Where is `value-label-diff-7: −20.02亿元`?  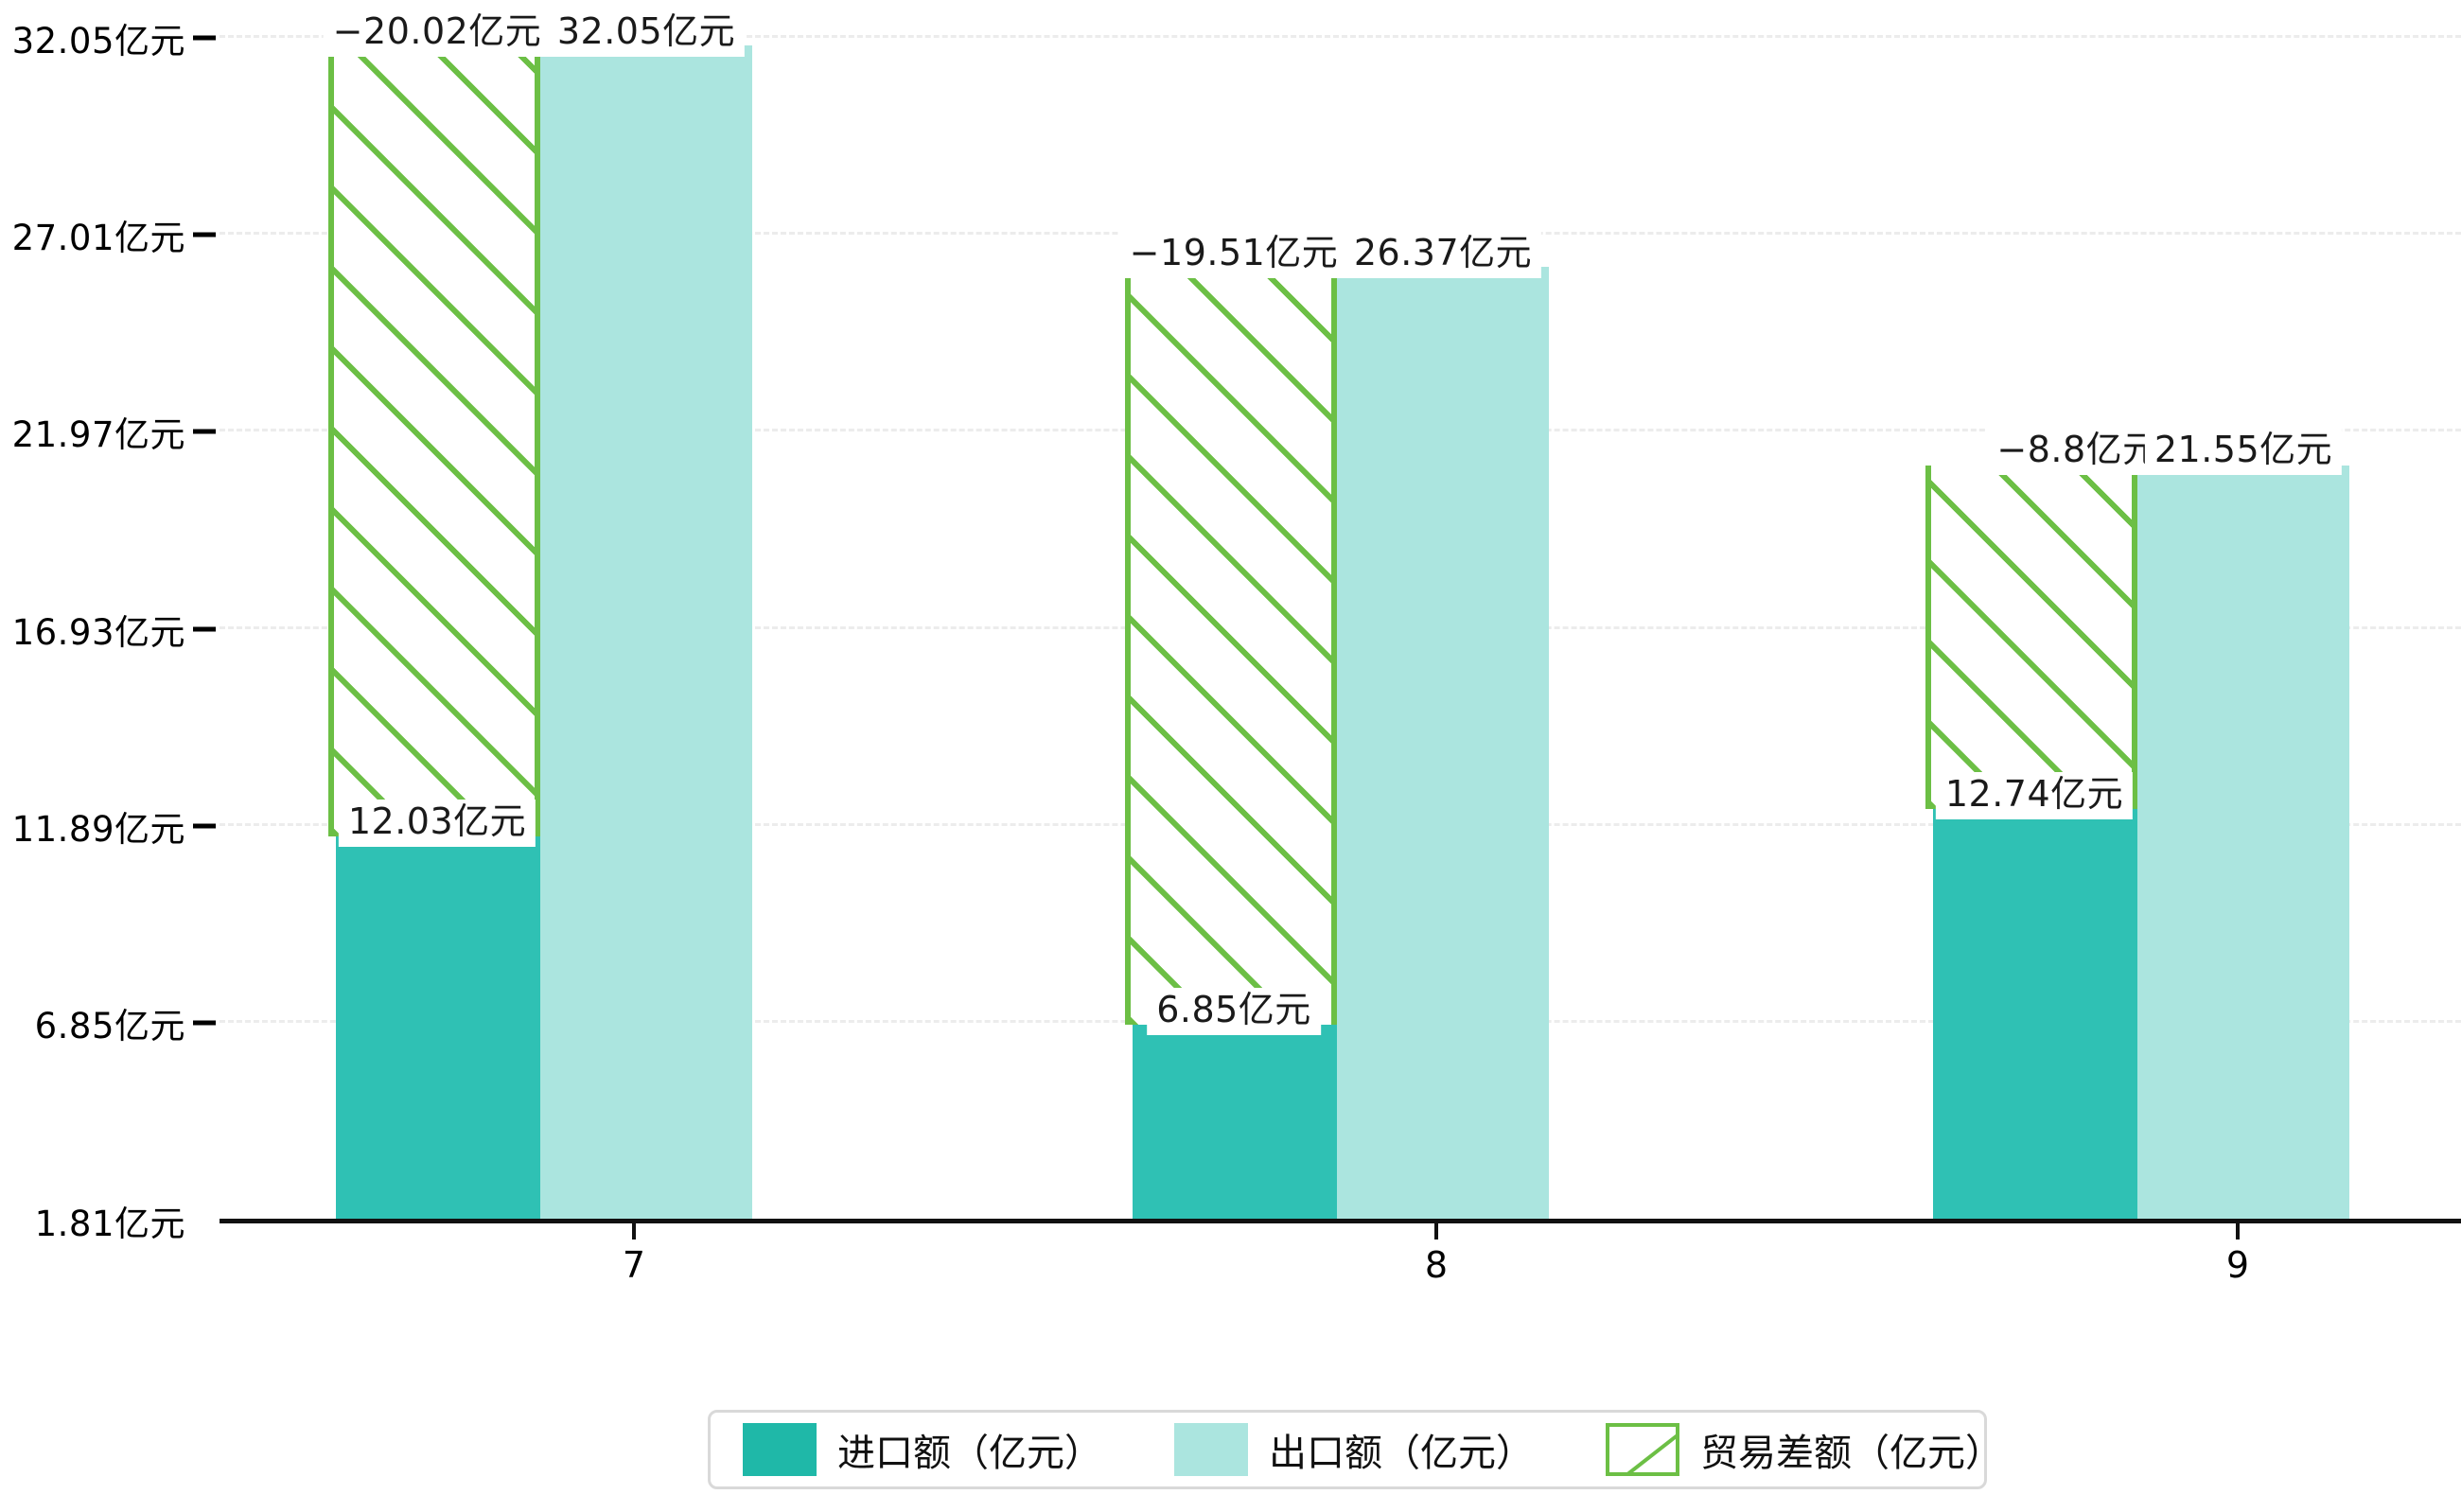 value-label-diff-7: −20.02亿元 is located at coordinates (437, 33).